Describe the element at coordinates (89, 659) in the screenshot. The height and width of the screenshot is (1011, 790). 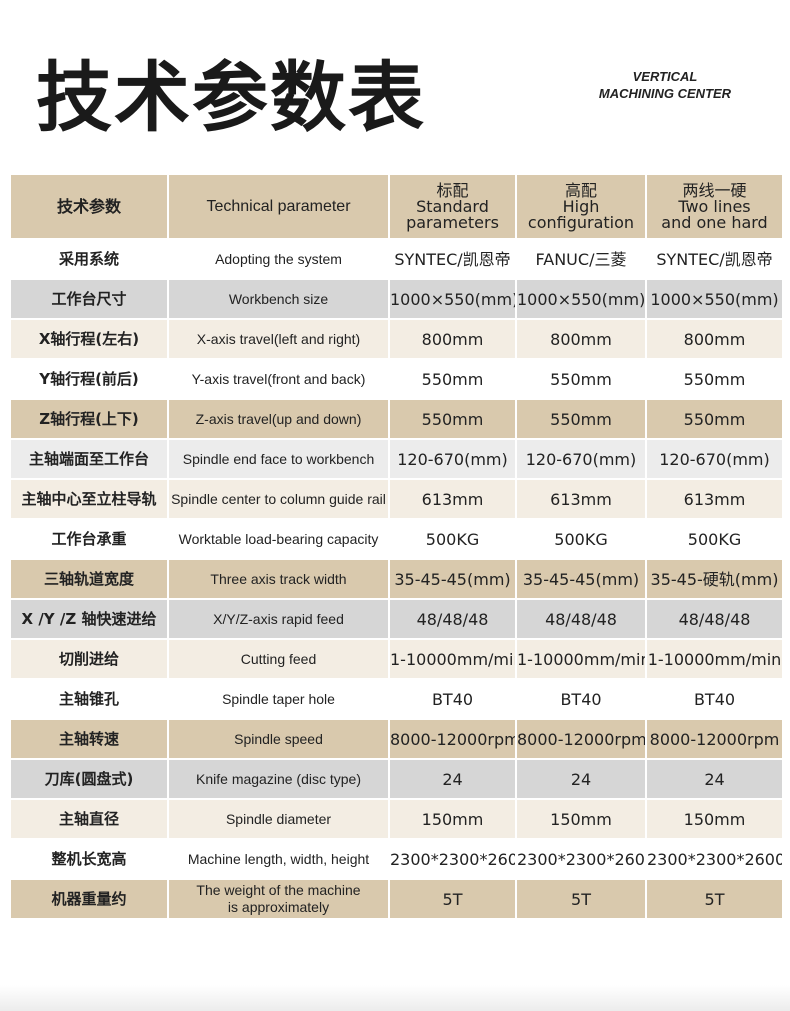
I see `table-cell: 切削进给` at that location.